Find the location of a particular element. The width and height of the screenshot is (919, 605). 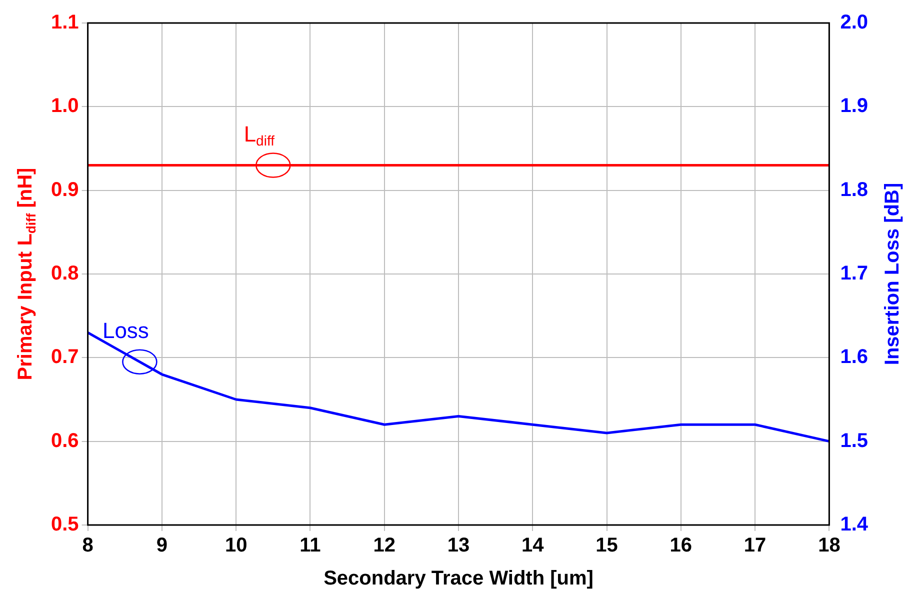

x-tick-label: 12 is located at coordinates (384, 545).